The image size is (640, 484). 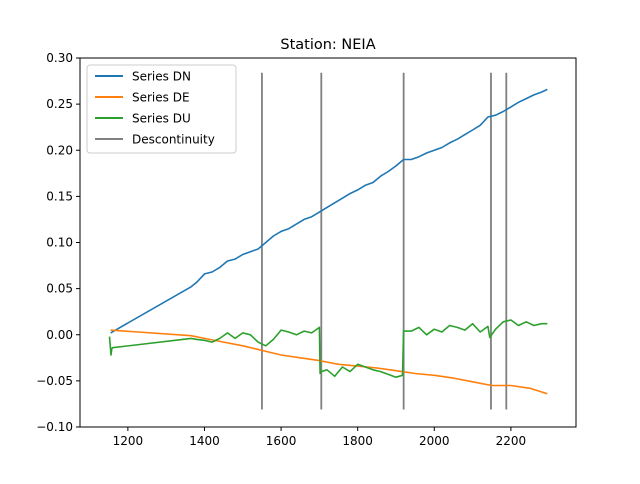 What do you see at coordinates (161, 98) in the screenshot?
I see `legend-label: Series DE` at bounding box center [161, 98].